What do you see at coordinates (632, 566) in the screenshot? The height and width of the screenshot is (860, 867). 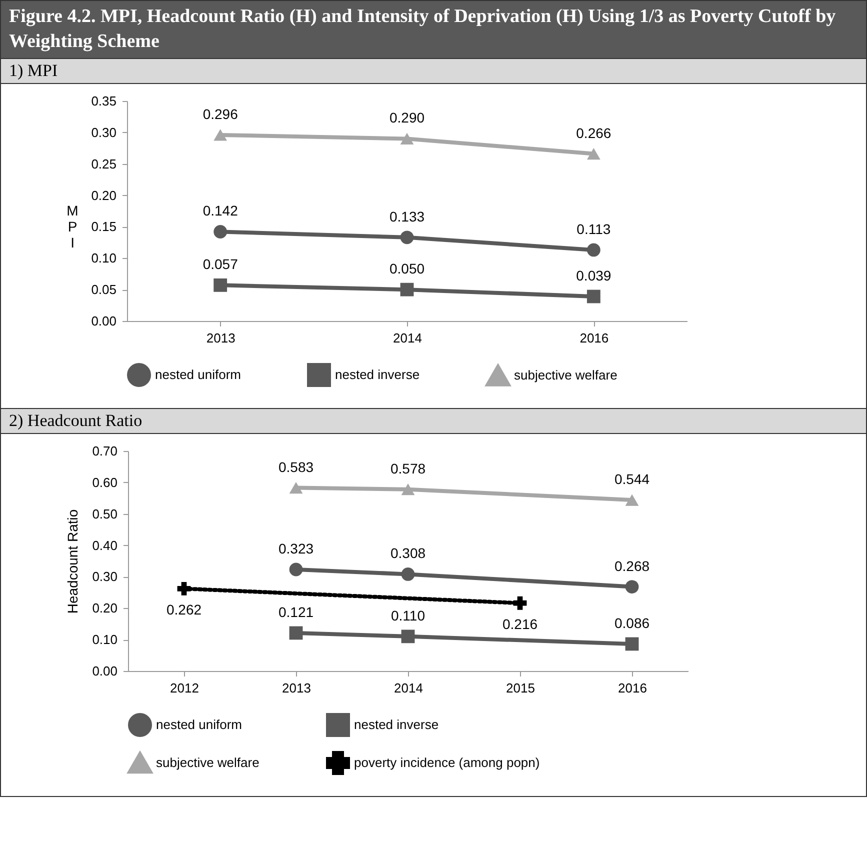 I see `data-label: 0.268` at bounding box center [632, 566].